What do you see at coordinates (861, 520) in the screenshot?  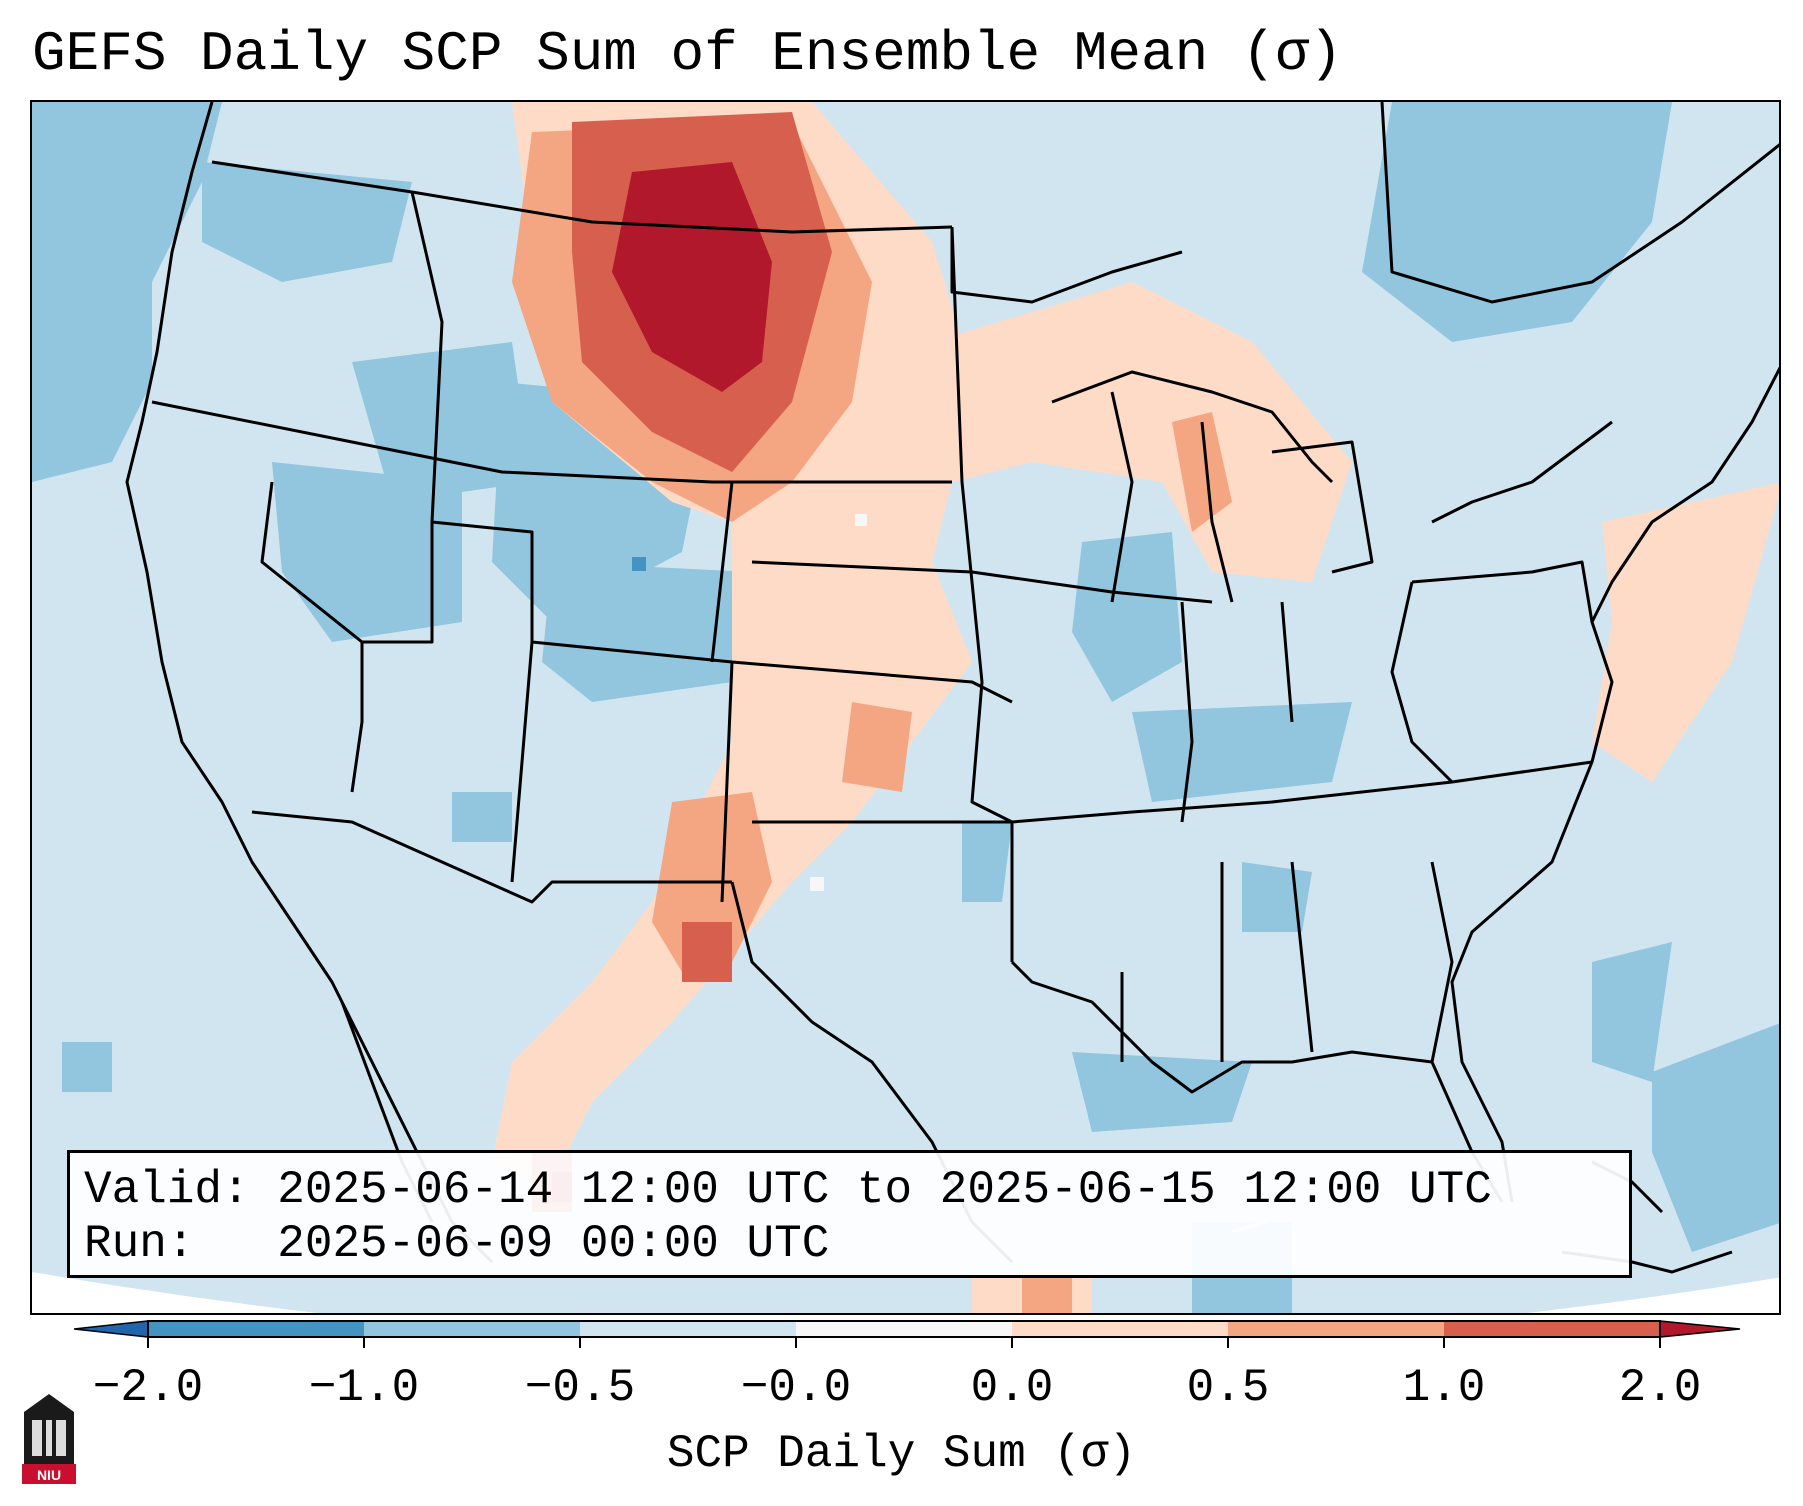 I see `cell-nebraska` at bounding box center [861, 520].